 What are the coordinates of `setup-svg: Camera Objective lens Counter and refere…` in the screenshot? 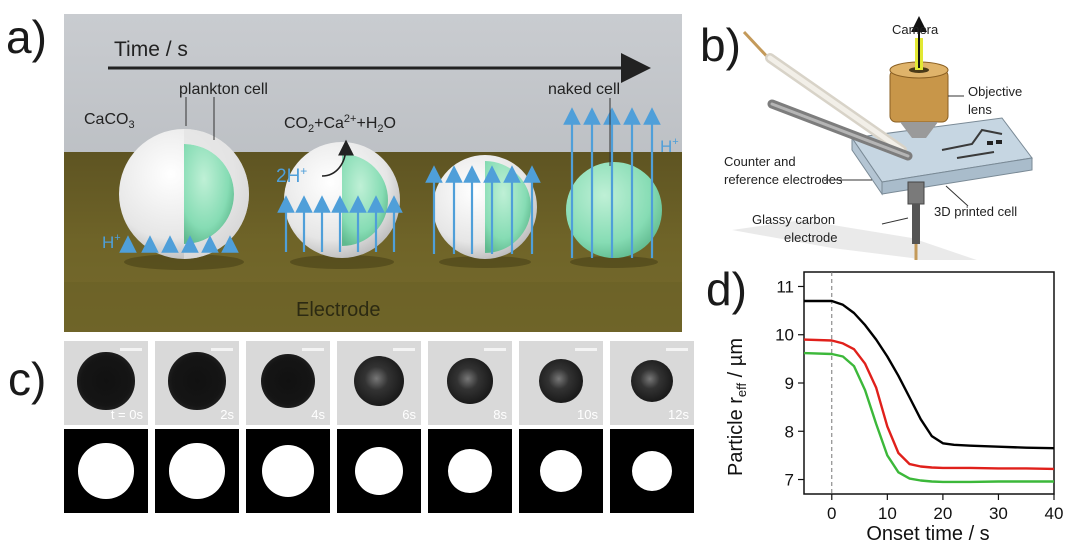 It's located at (878, 144).